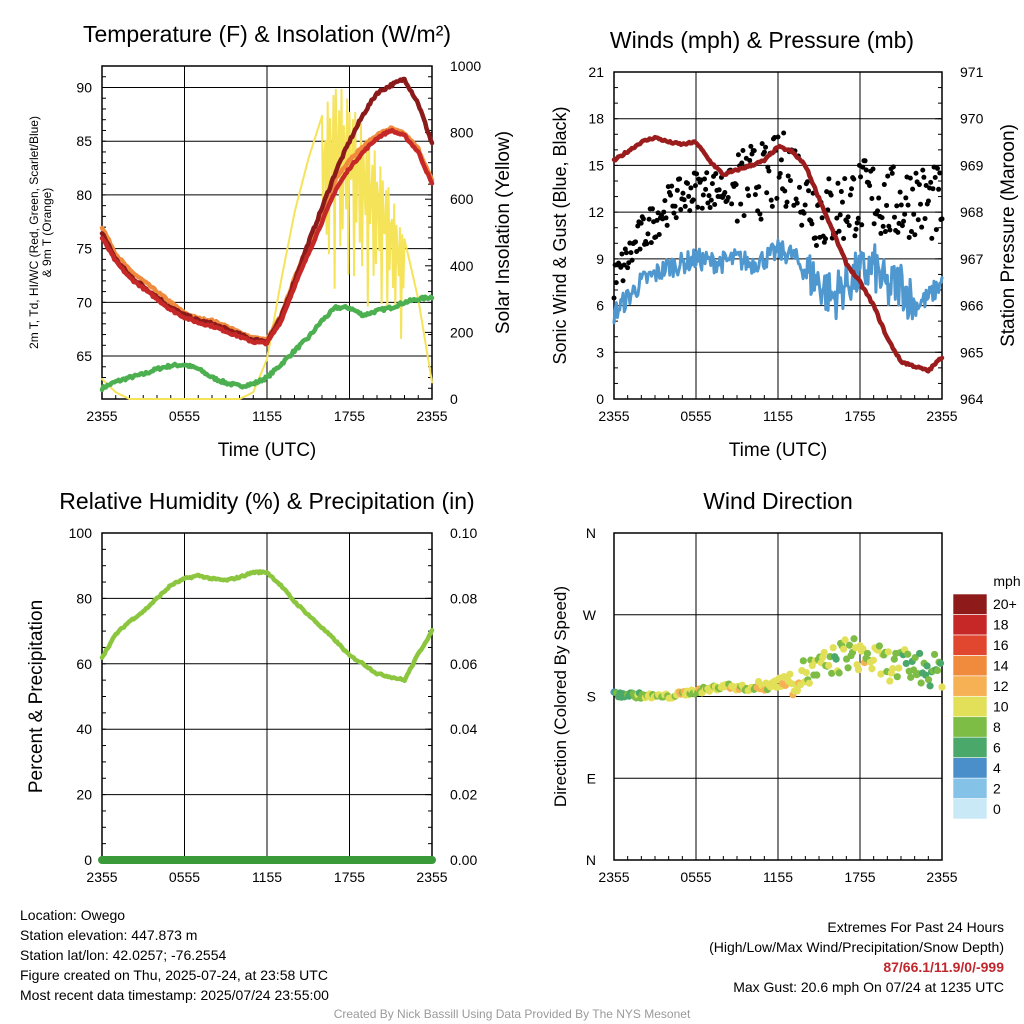  Describe the element at coordinates (972, 352) in the screenshot. I see `y-right-tick-label: 965` at that location.